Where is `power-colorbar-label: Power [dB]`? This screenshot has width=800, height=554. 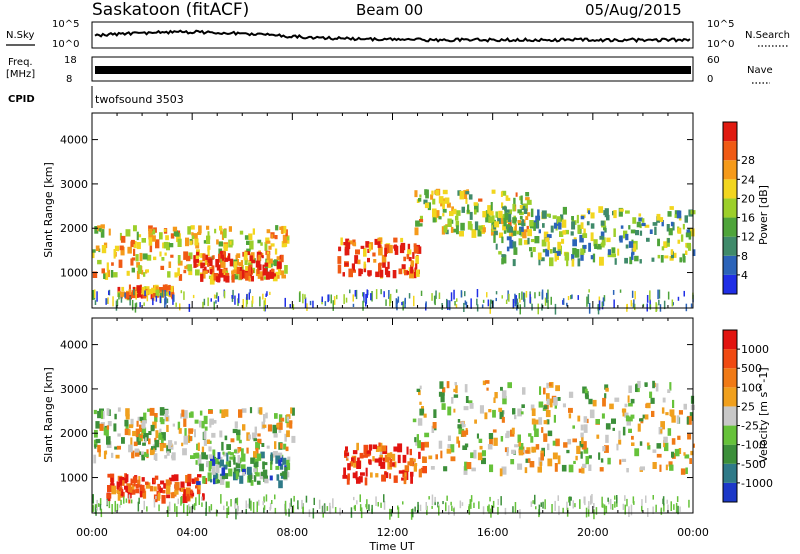
power-colorbar-label: Power [dB] is located at coordinates (763, 215).